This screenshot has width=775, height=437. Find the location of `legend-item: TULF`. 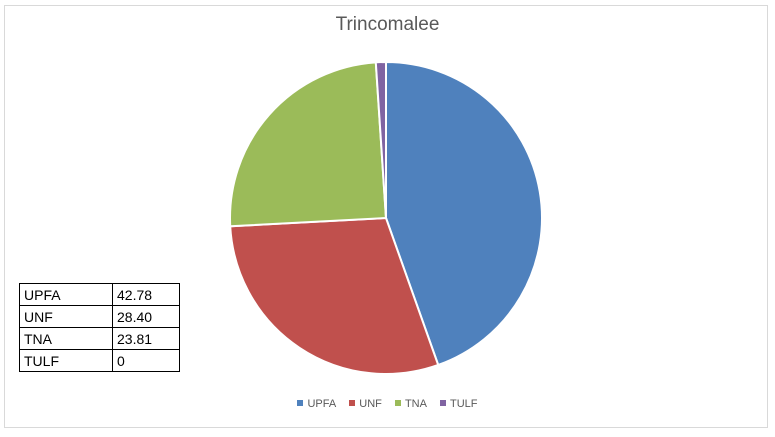

legend-item: TULF is located at coordinates (459, 404).